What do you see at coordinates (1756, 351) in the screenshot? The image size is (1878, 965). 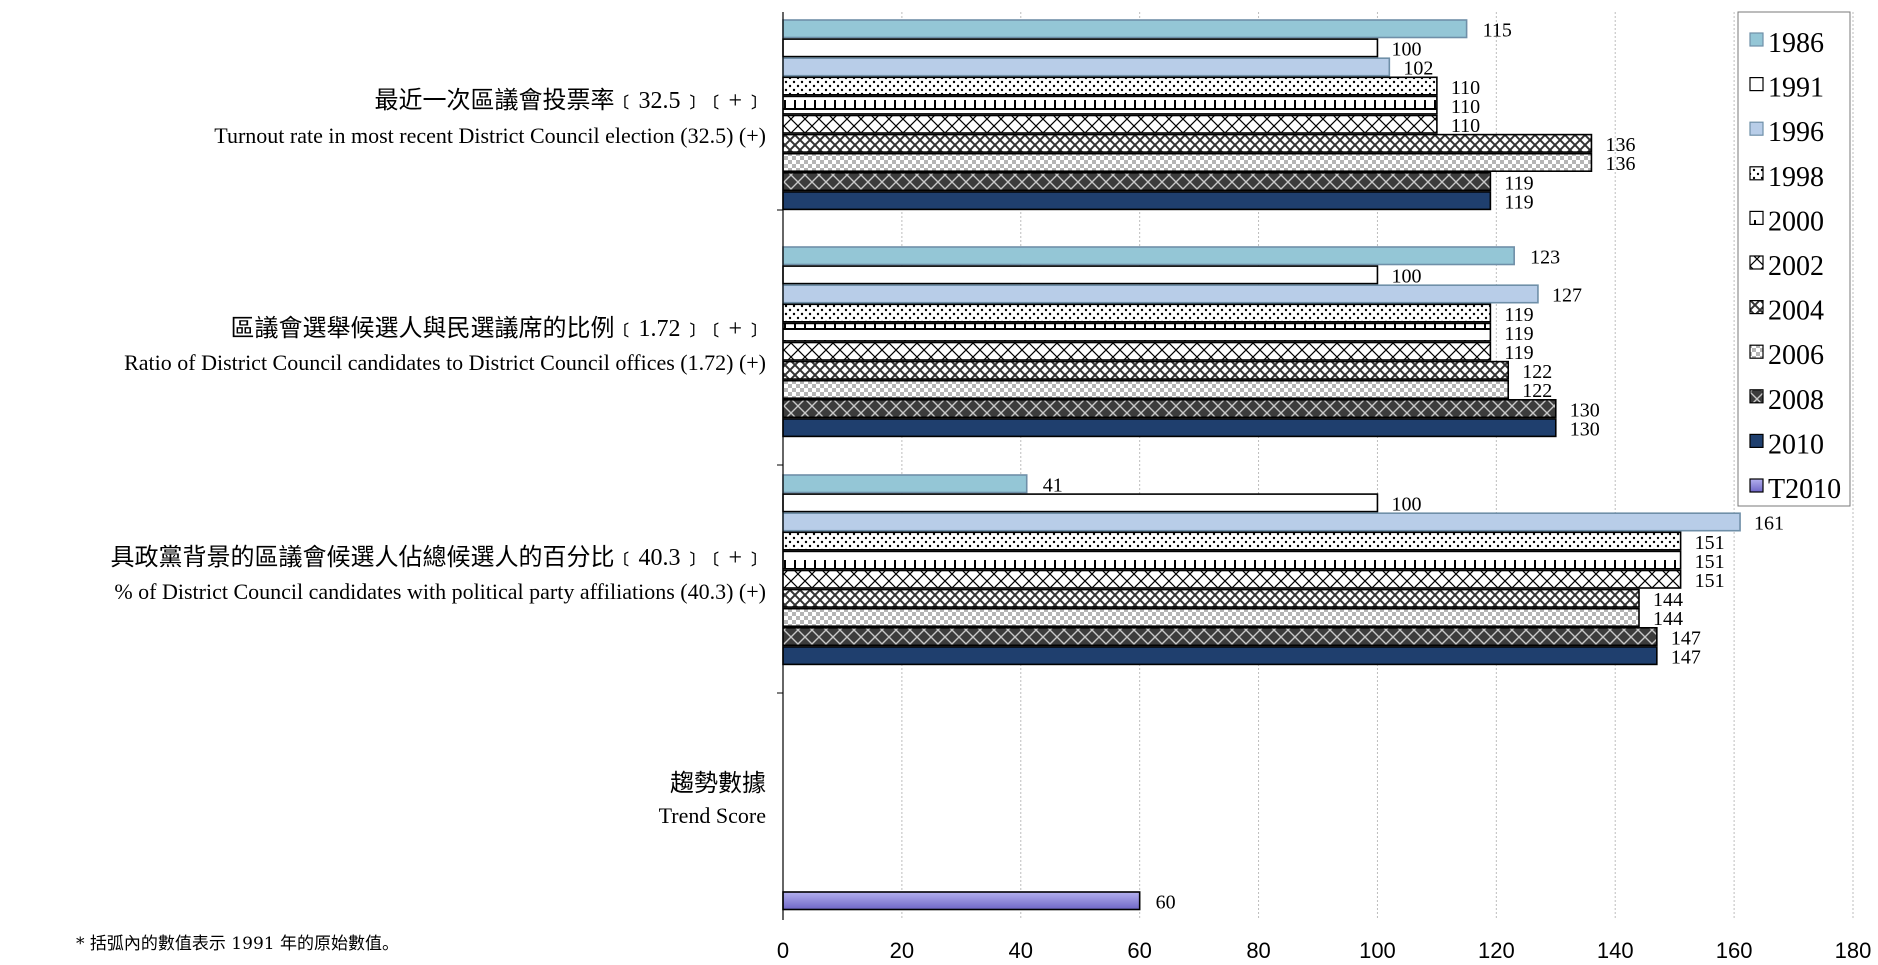 I see `legend-swatch-2006` at bounding box center [1756, 351].